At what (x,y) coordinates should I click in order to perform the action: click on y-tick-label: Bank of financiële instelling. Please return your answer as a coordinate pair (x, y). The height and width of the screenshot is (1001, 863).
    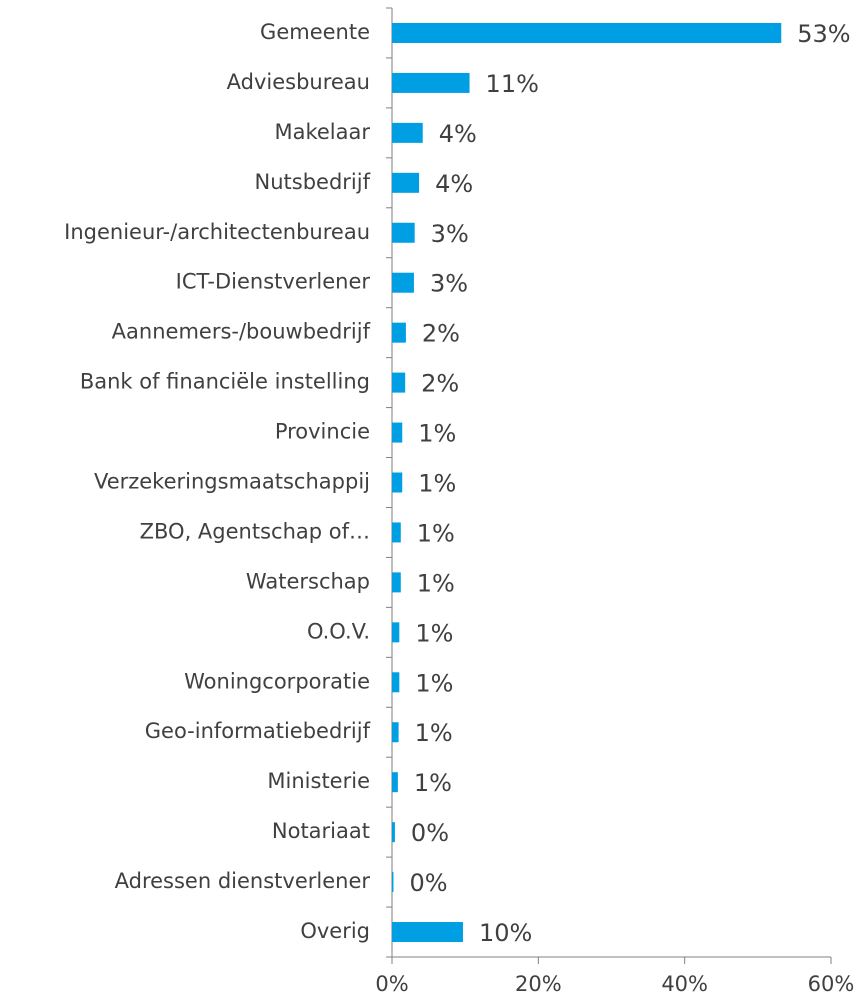
    Looking at the image, I should click on (225, 382).